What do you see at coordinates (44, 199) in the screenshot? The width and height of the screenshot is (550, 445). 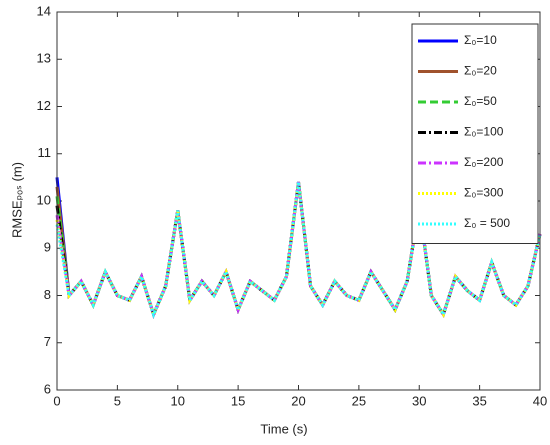 I see `y-tick-label: 10` at bounding box center [44, 199].